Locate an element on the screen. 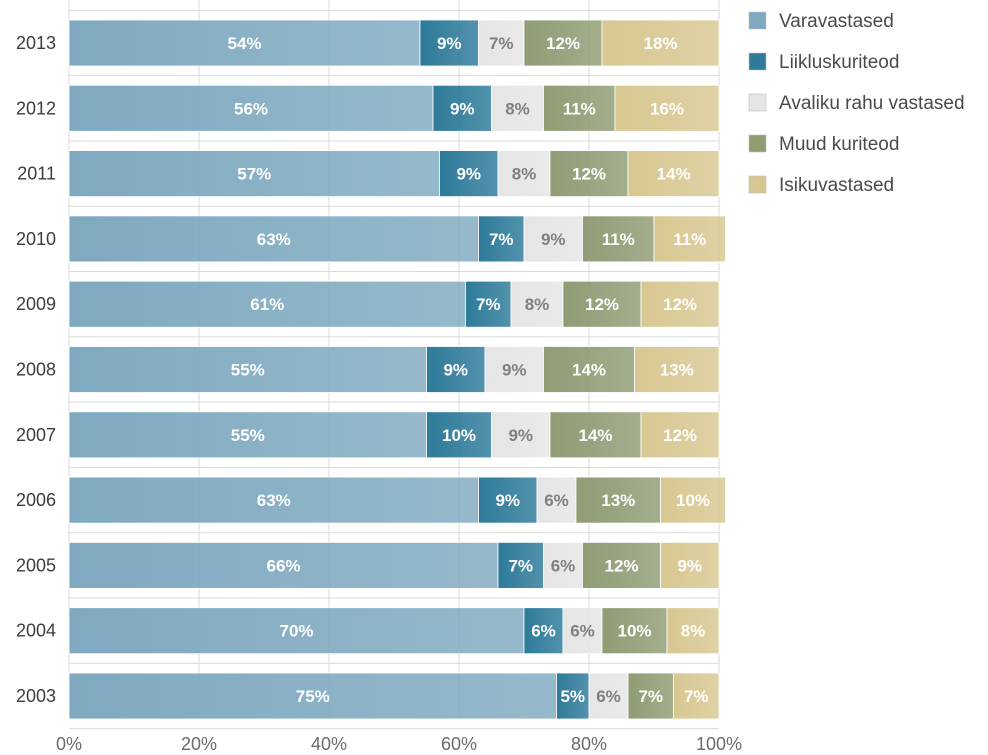 Image resolution: width=988 pixels, height=755 pixels. bar-row: 63% 7% 9% 11% 11% is located at coordinates (397, 239).